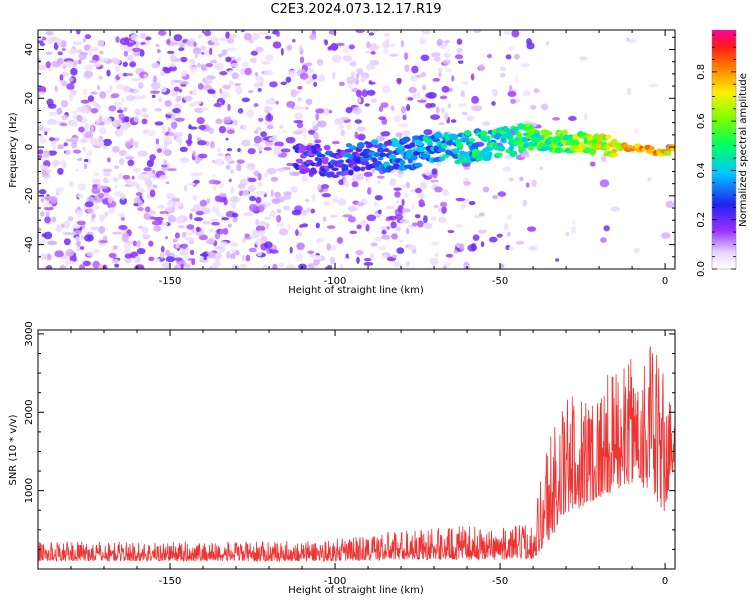  Describe the element at coordinates (356, 9) in the screenshot. I see `chart-title: C2E3.2024.073.12.17.R19` at that location.